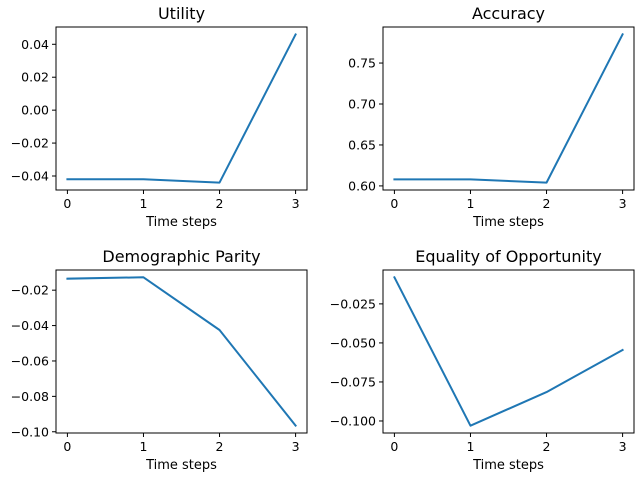 The height and width of the screenshot is (480, 640). I want to click on y-tick-label: −0.100, so click(353, 420).